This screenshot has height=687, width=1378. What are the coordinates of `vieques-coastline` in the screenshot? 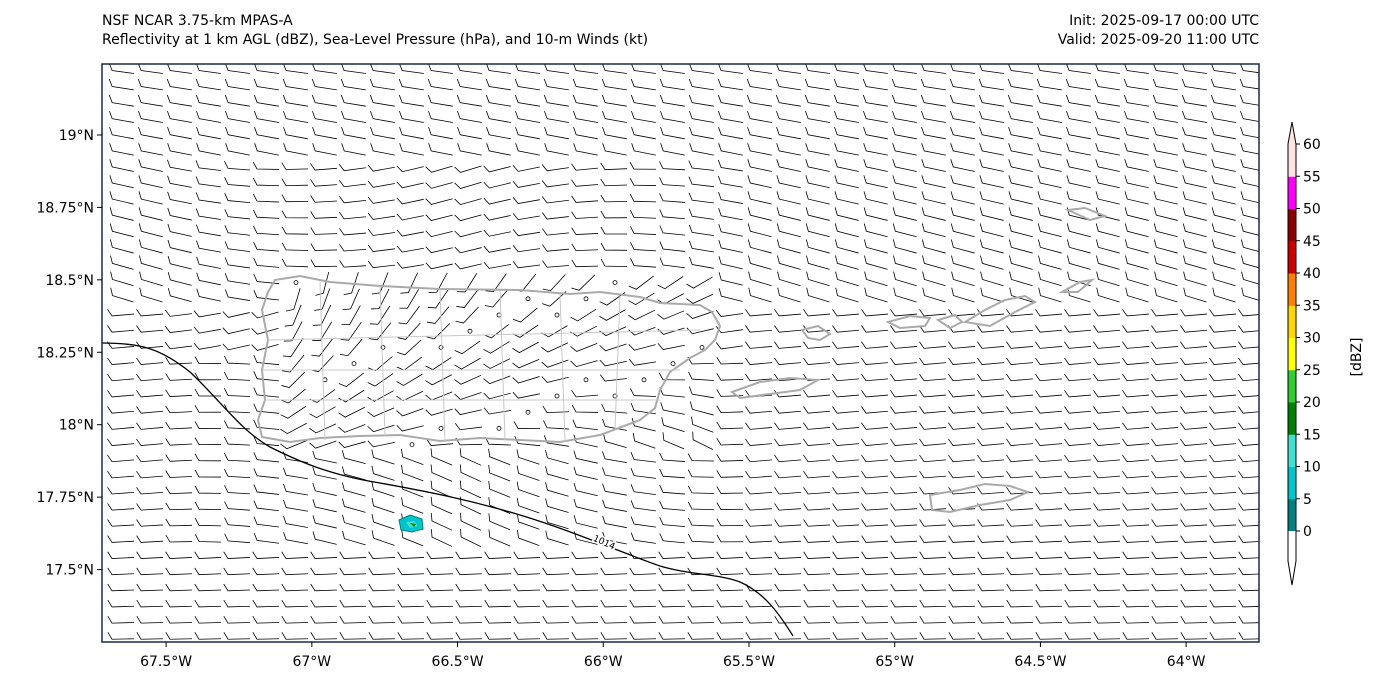 It's located at (775, 388).